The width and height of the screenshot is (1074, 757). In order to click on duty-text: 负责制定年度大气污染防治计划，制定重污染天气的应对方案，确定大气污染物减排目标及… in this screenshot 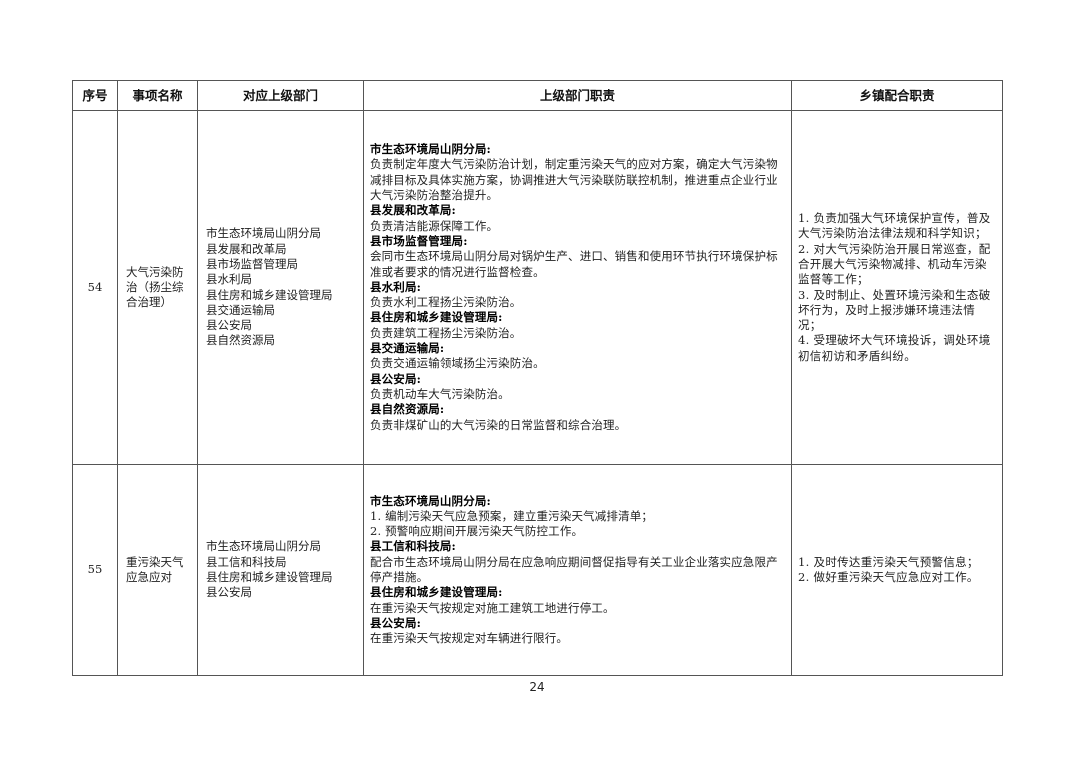, I will do `click(574, 180)`.